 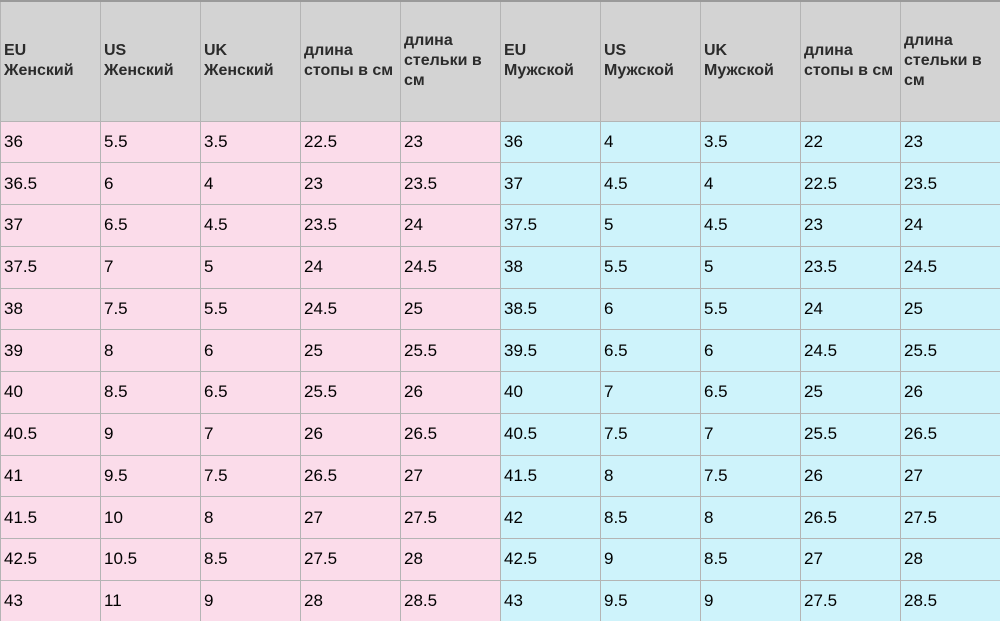 What do you see at coordinates (450, 600) in the screenshot?
I see `women-size-cell: 28.5` at bounding box center [450, 600].